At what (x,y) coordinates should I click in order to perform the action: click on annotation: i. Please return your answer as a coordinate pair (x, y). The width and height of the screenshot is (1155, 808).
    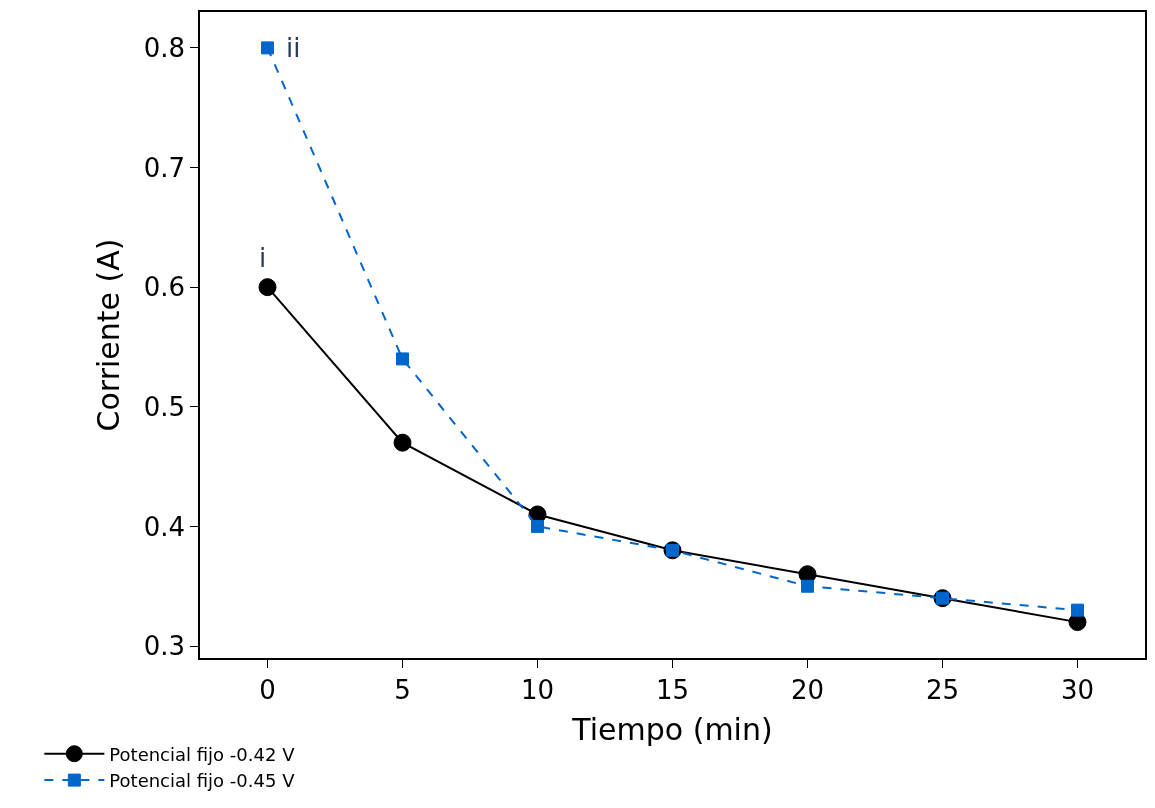
    Looking at the image, I should click on (263, 258).